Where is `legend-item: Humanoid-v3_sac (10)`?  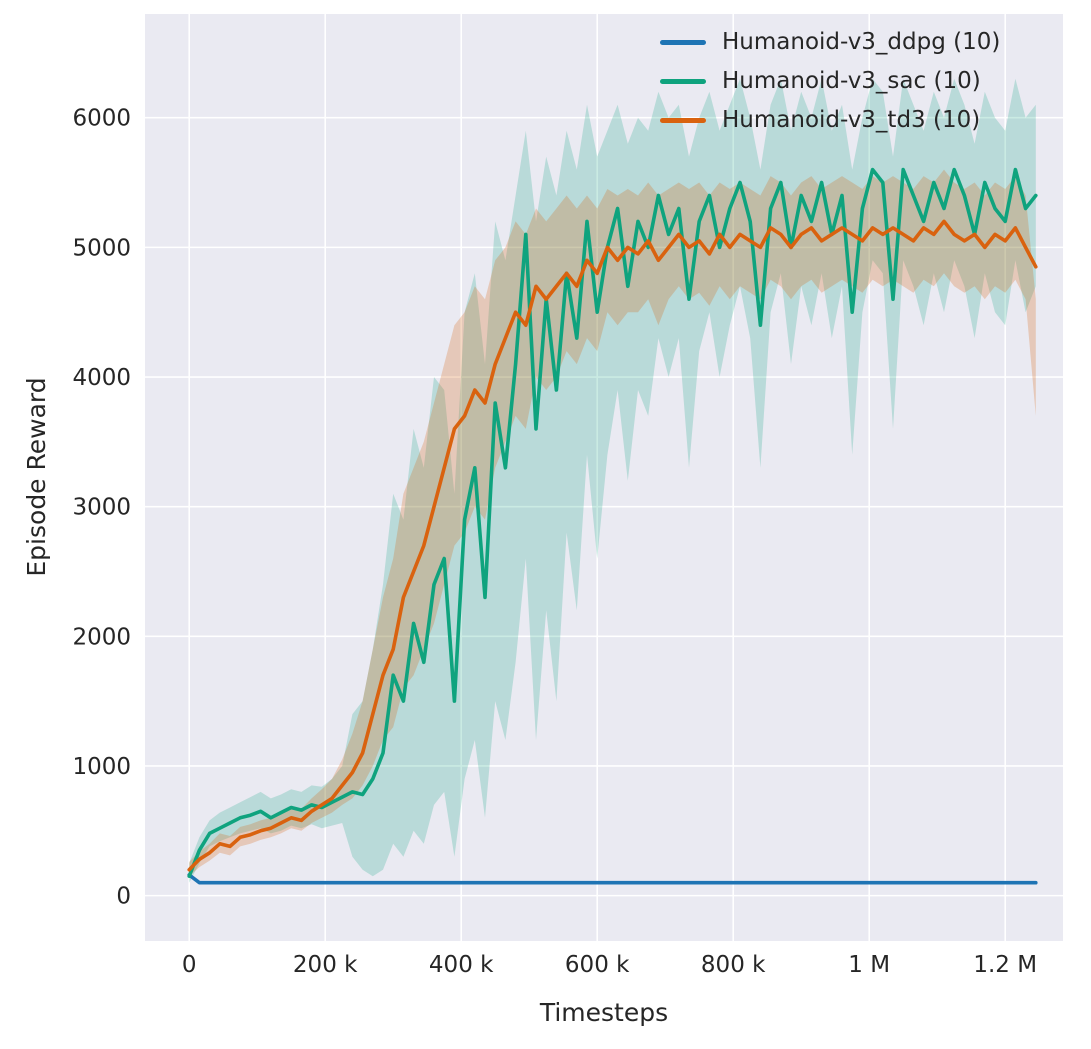
legend-item: Humanoid-v3_sac (10) is located at coordinates (830, 81).